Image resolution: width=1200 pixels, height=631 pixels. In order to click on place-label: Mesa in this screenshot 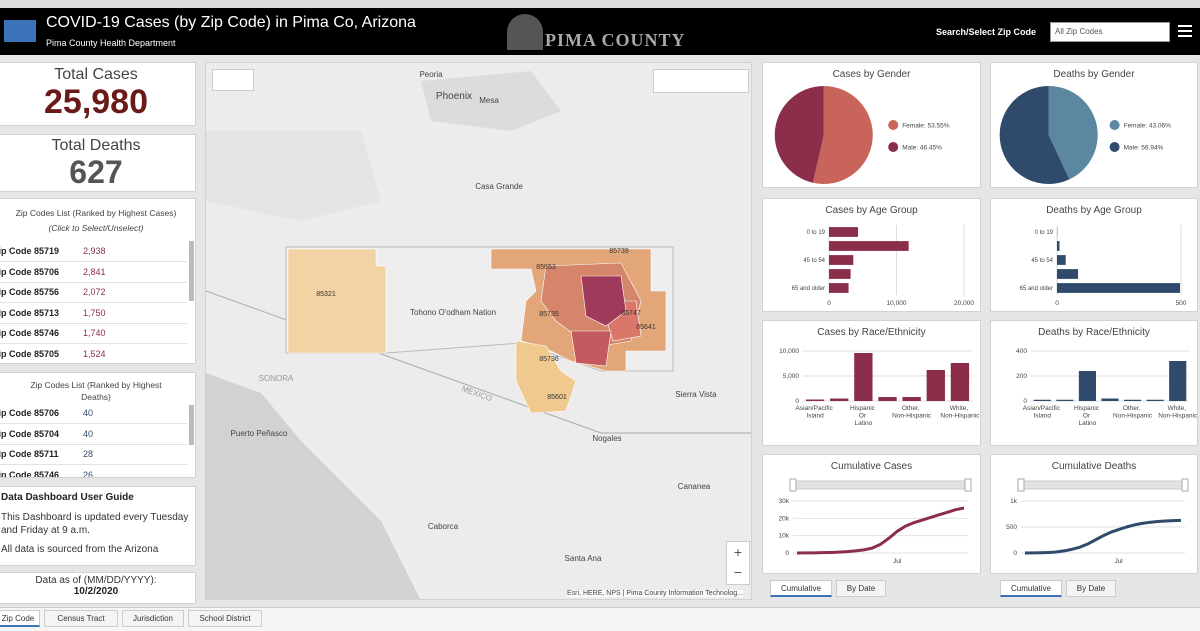, I will do `click(489, 100)`.